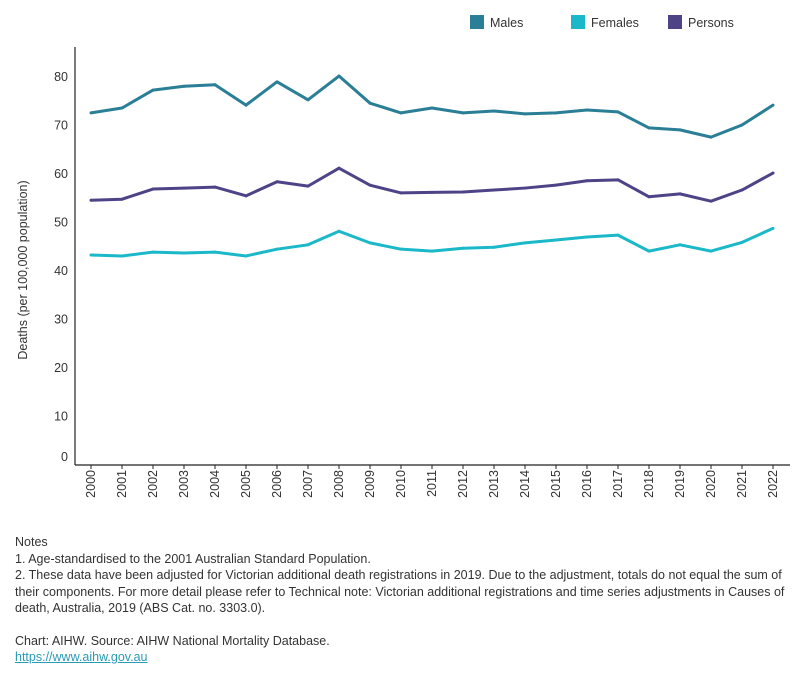  I want to click on x-tick-label: 2006, so click(277, 484).